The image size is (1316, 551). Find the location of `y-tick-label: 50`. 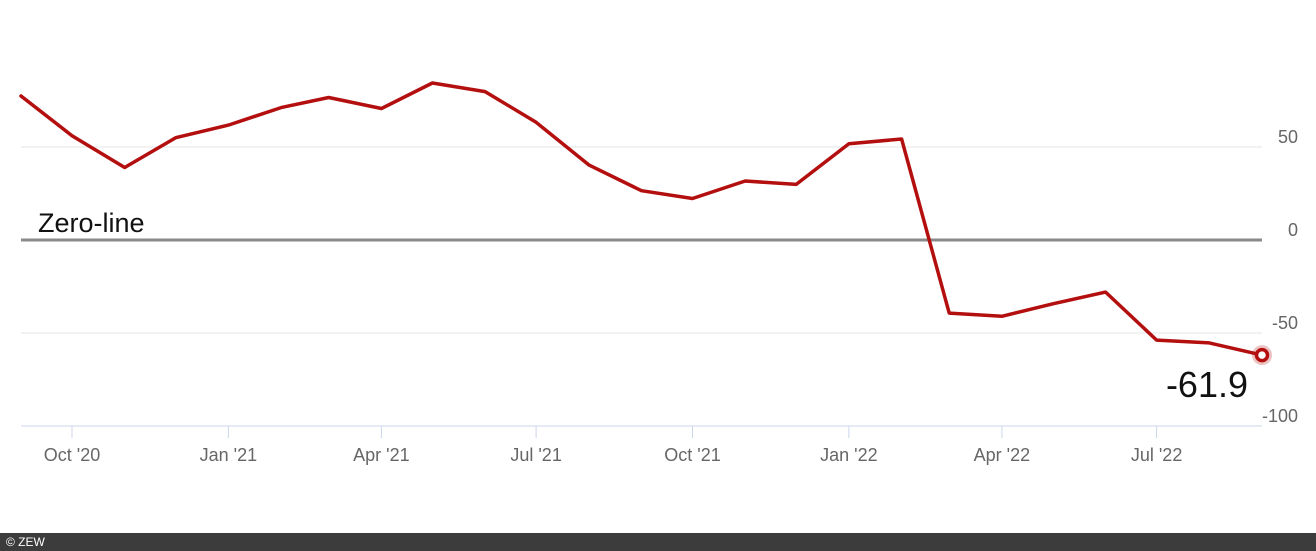

y-tick-label: 50 is located at coordinates (1288, 137).